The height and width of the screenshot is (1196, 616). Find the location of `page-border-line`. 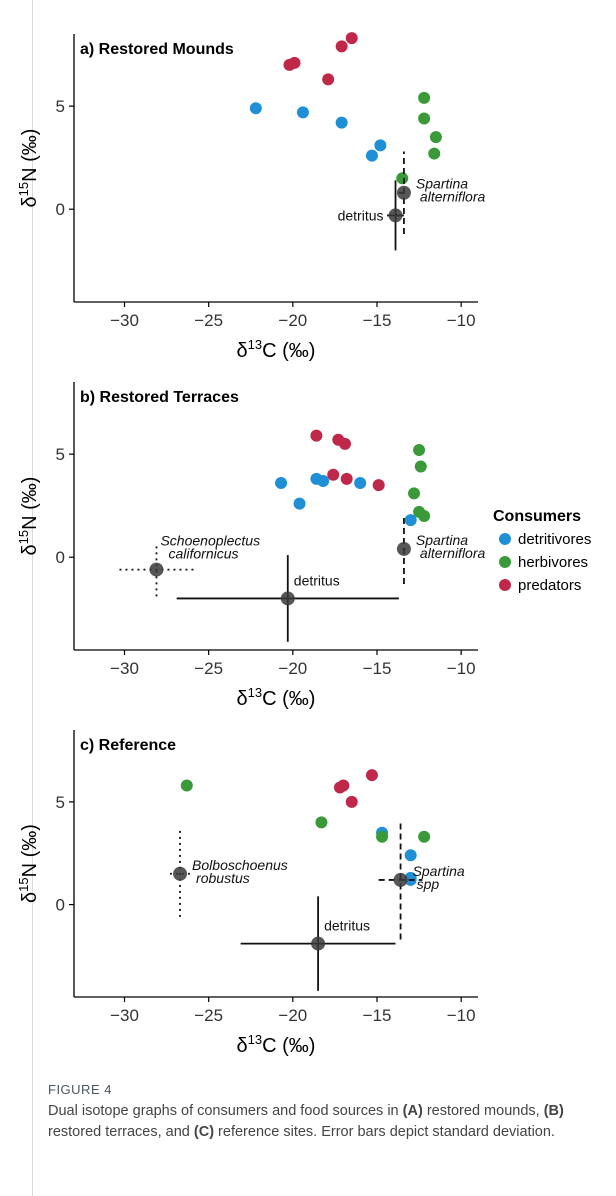

page-border-line is located at coordinates (32, 598).